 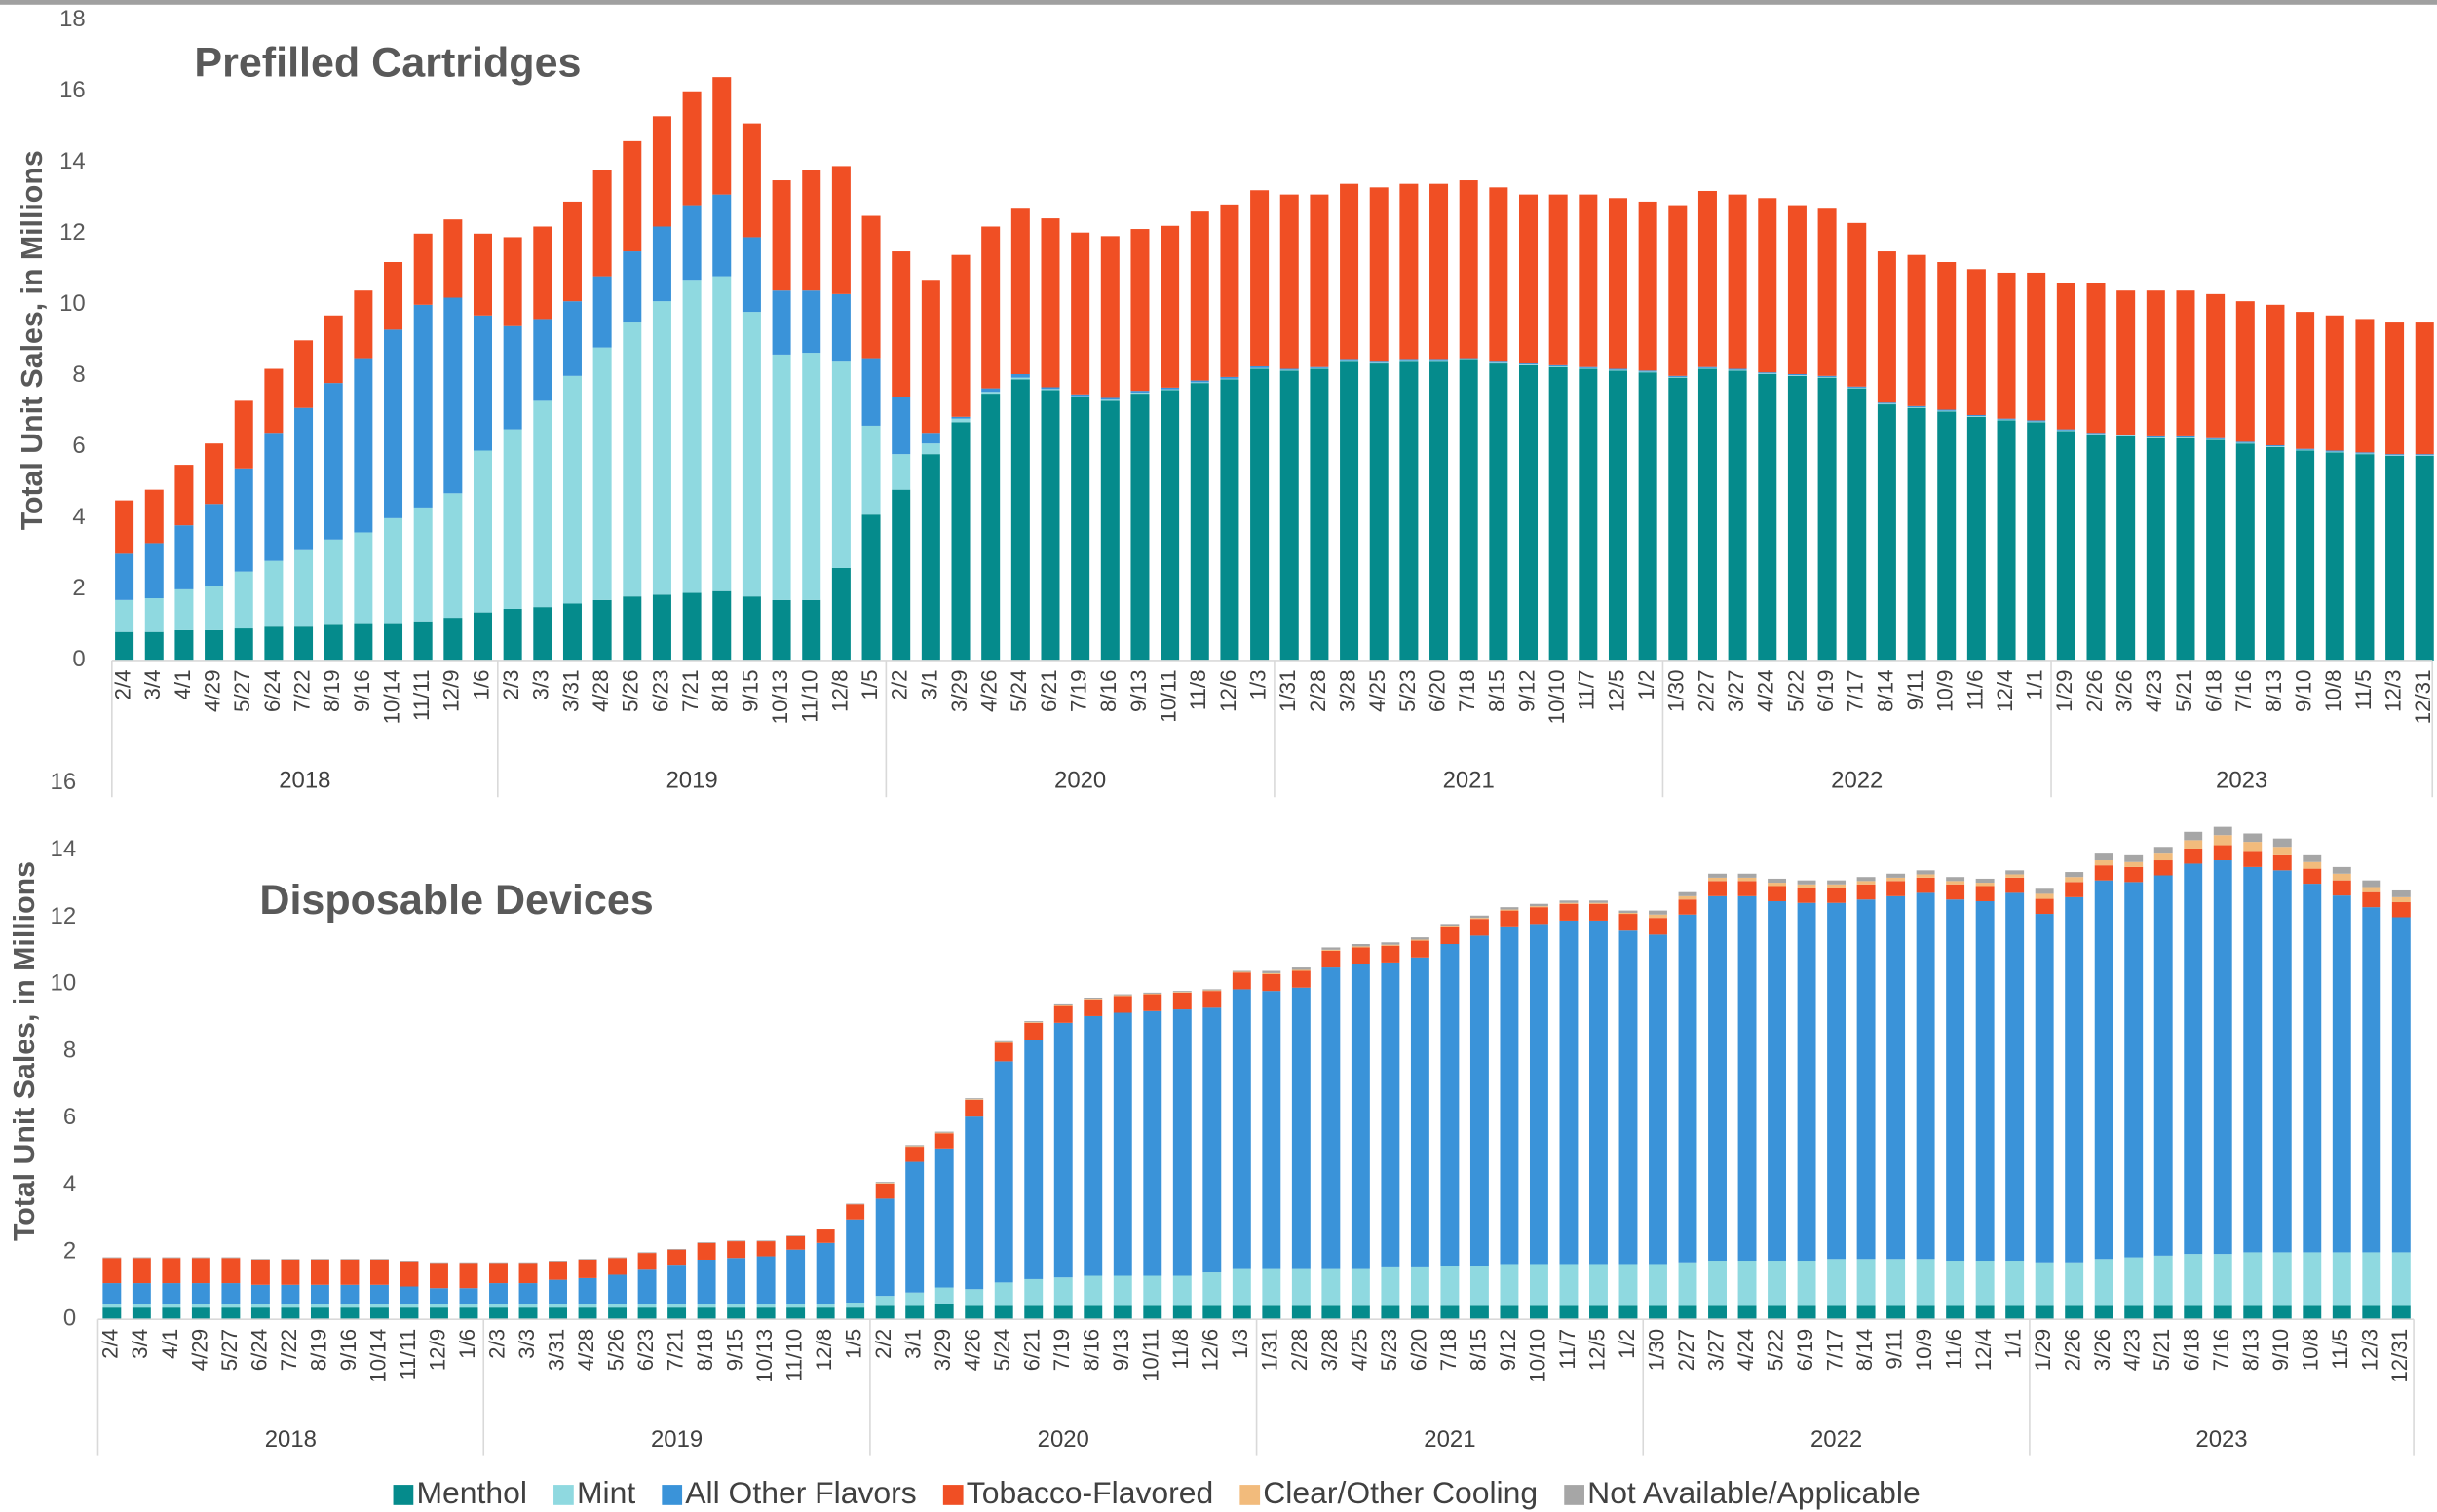 I want to click on x-tick-label: 3/1, so click(x=929, y=684).